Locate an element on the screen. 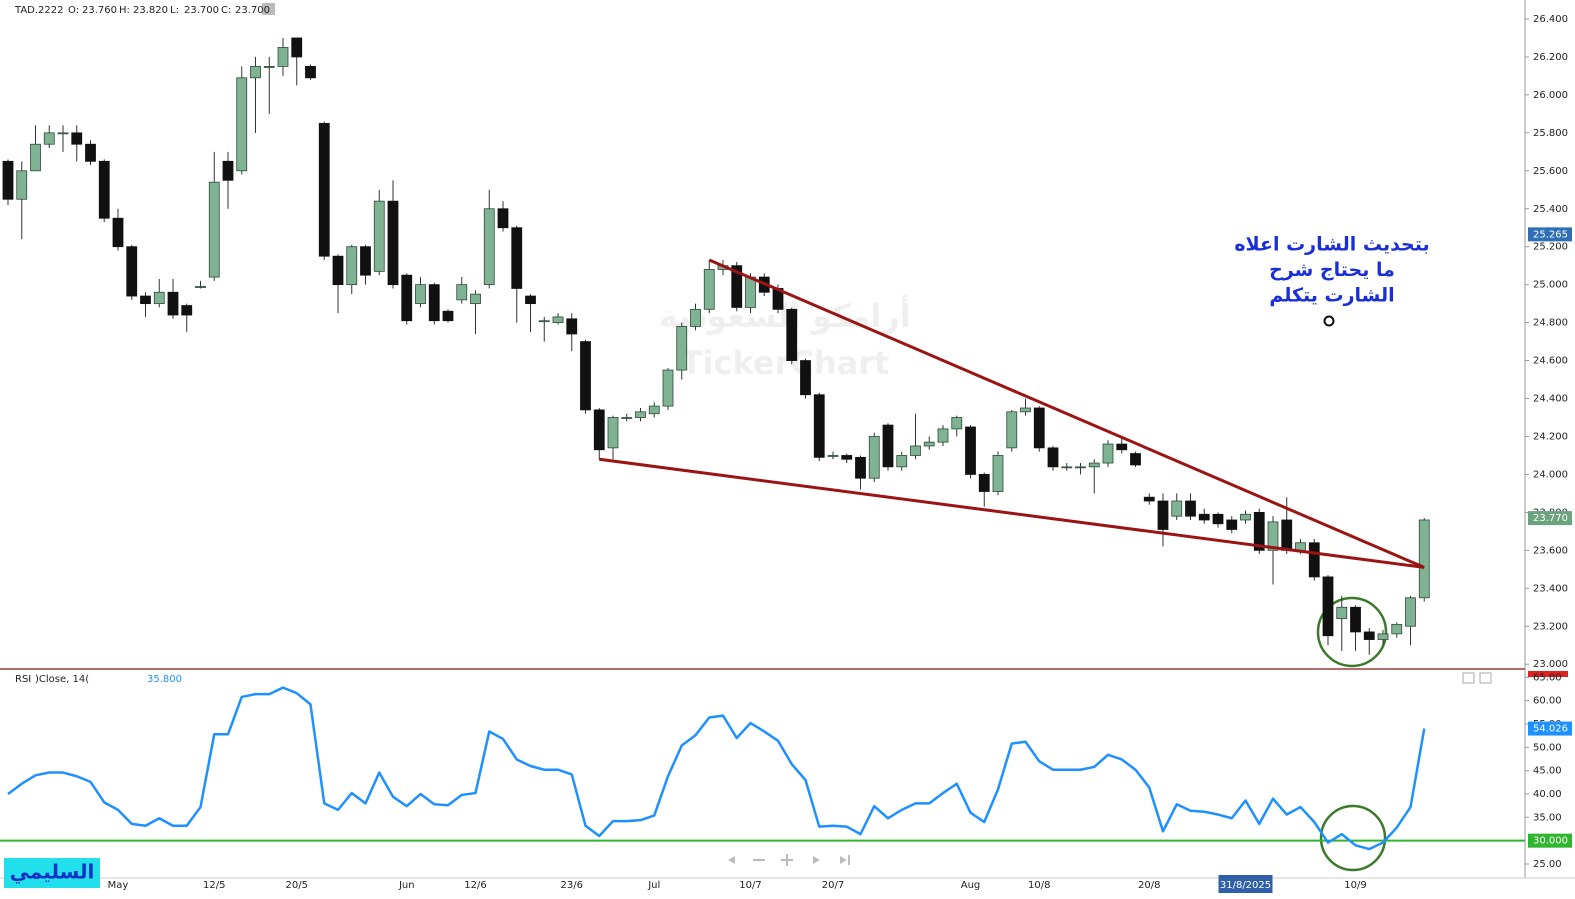 This screenshot has width=1575, height=899. x-tick-label: 23/6 is located at coordinates (572, 885).